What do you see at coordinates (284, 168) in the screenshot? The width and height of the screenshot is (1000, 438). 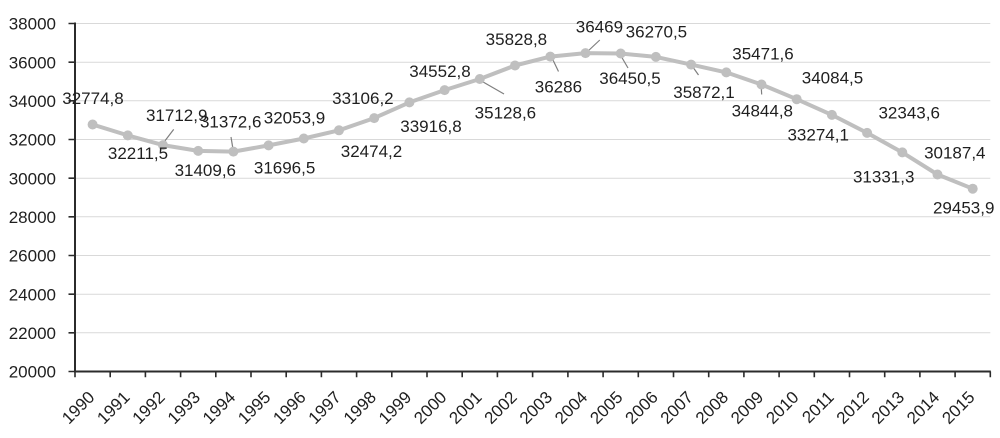 I see `svg-text: 31696,5` at bounding box center [284, 168].